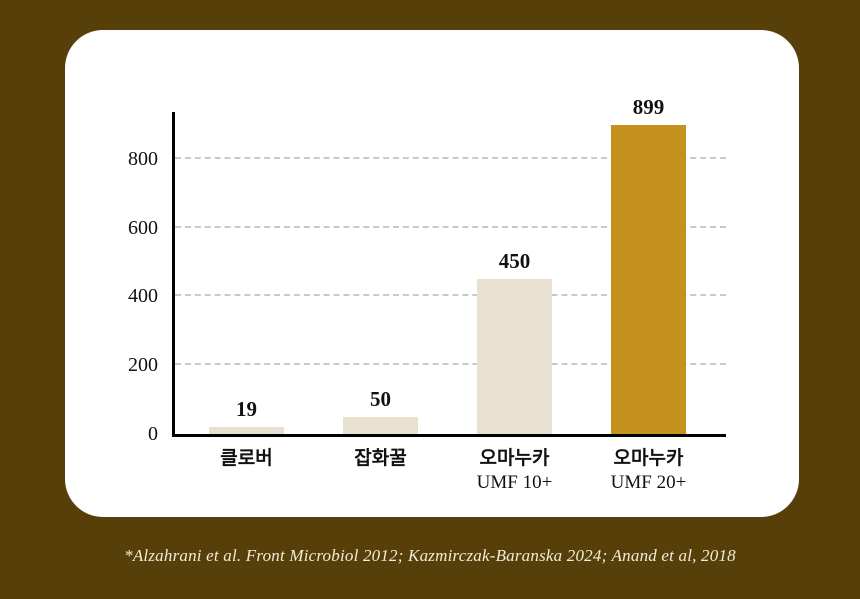 This screenshot has height=599, width=860. Describe the element at coordinates (246, 409) in the screenshot. I see `bar-value-label: 19` at that location.